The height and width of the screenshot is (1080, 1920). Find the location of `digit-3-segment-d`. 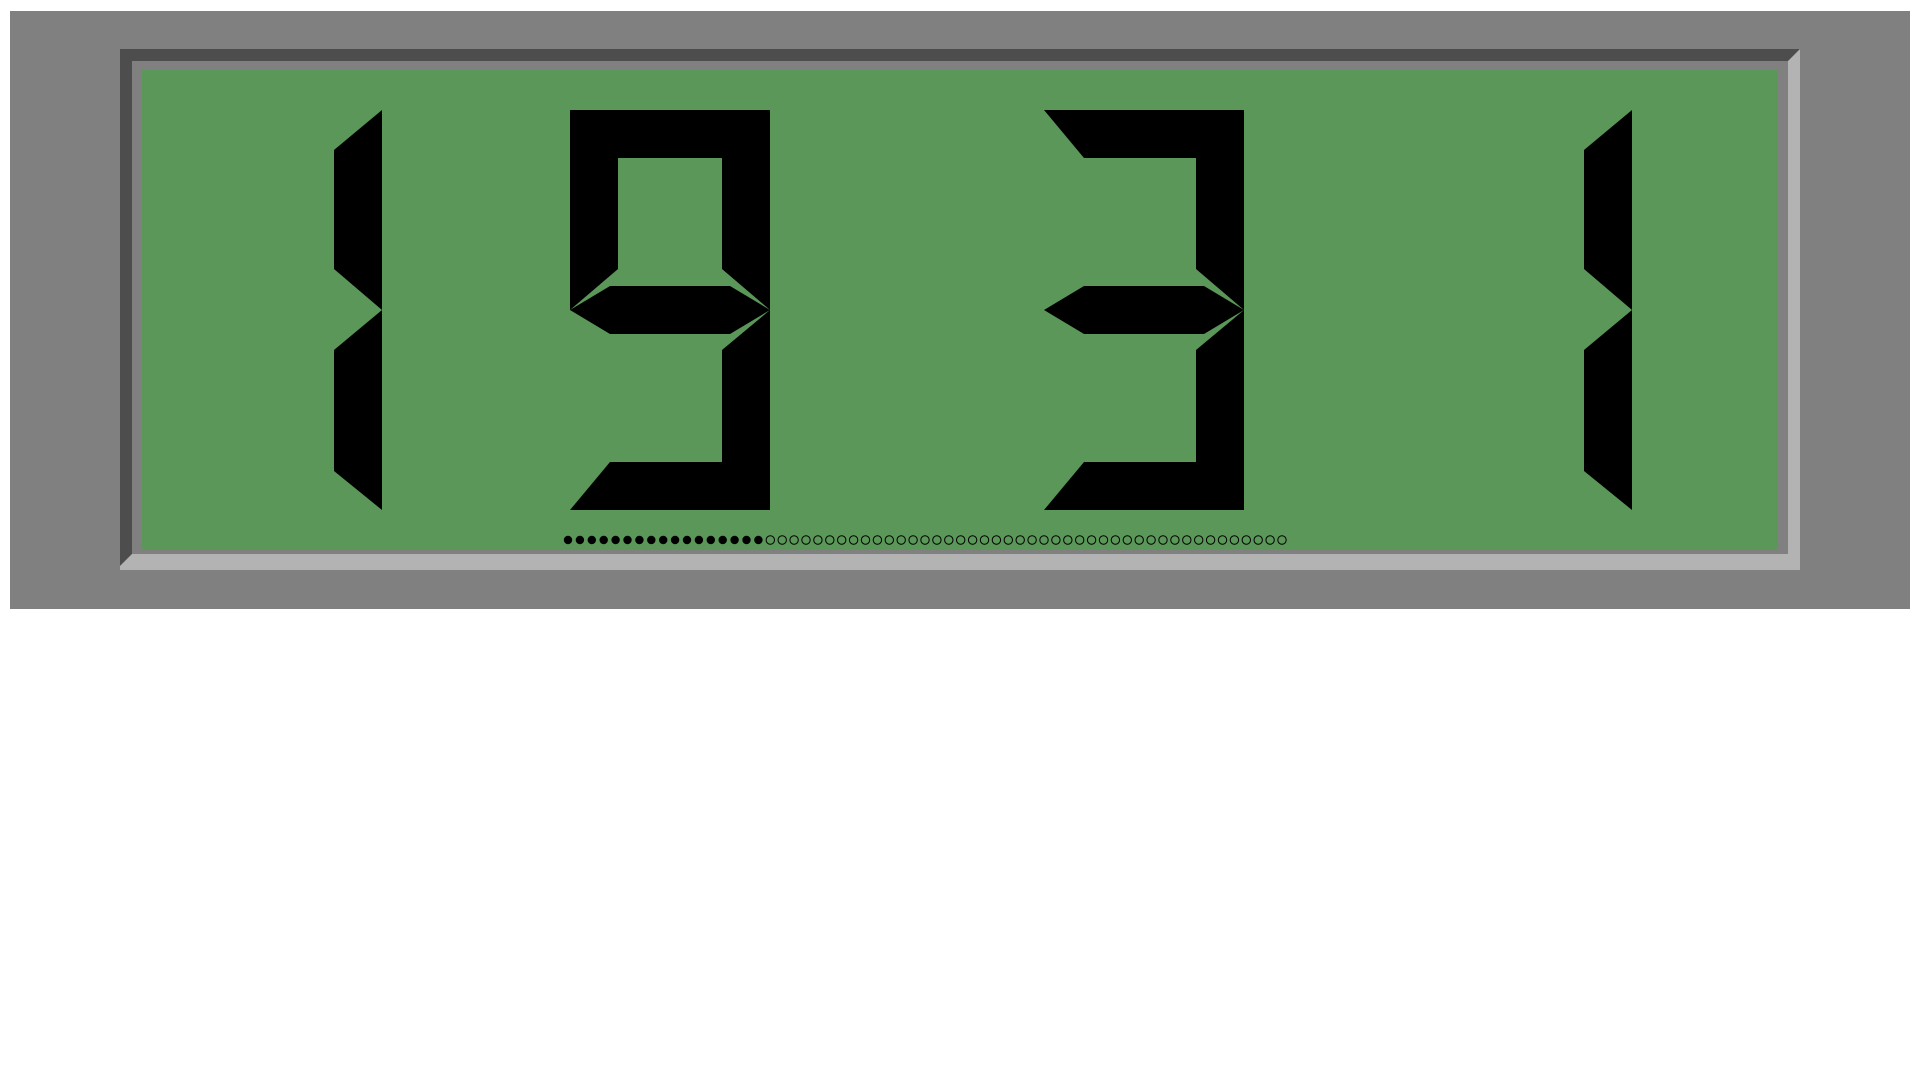

digit-3-segment-d is located at coordinates (1144, 486).